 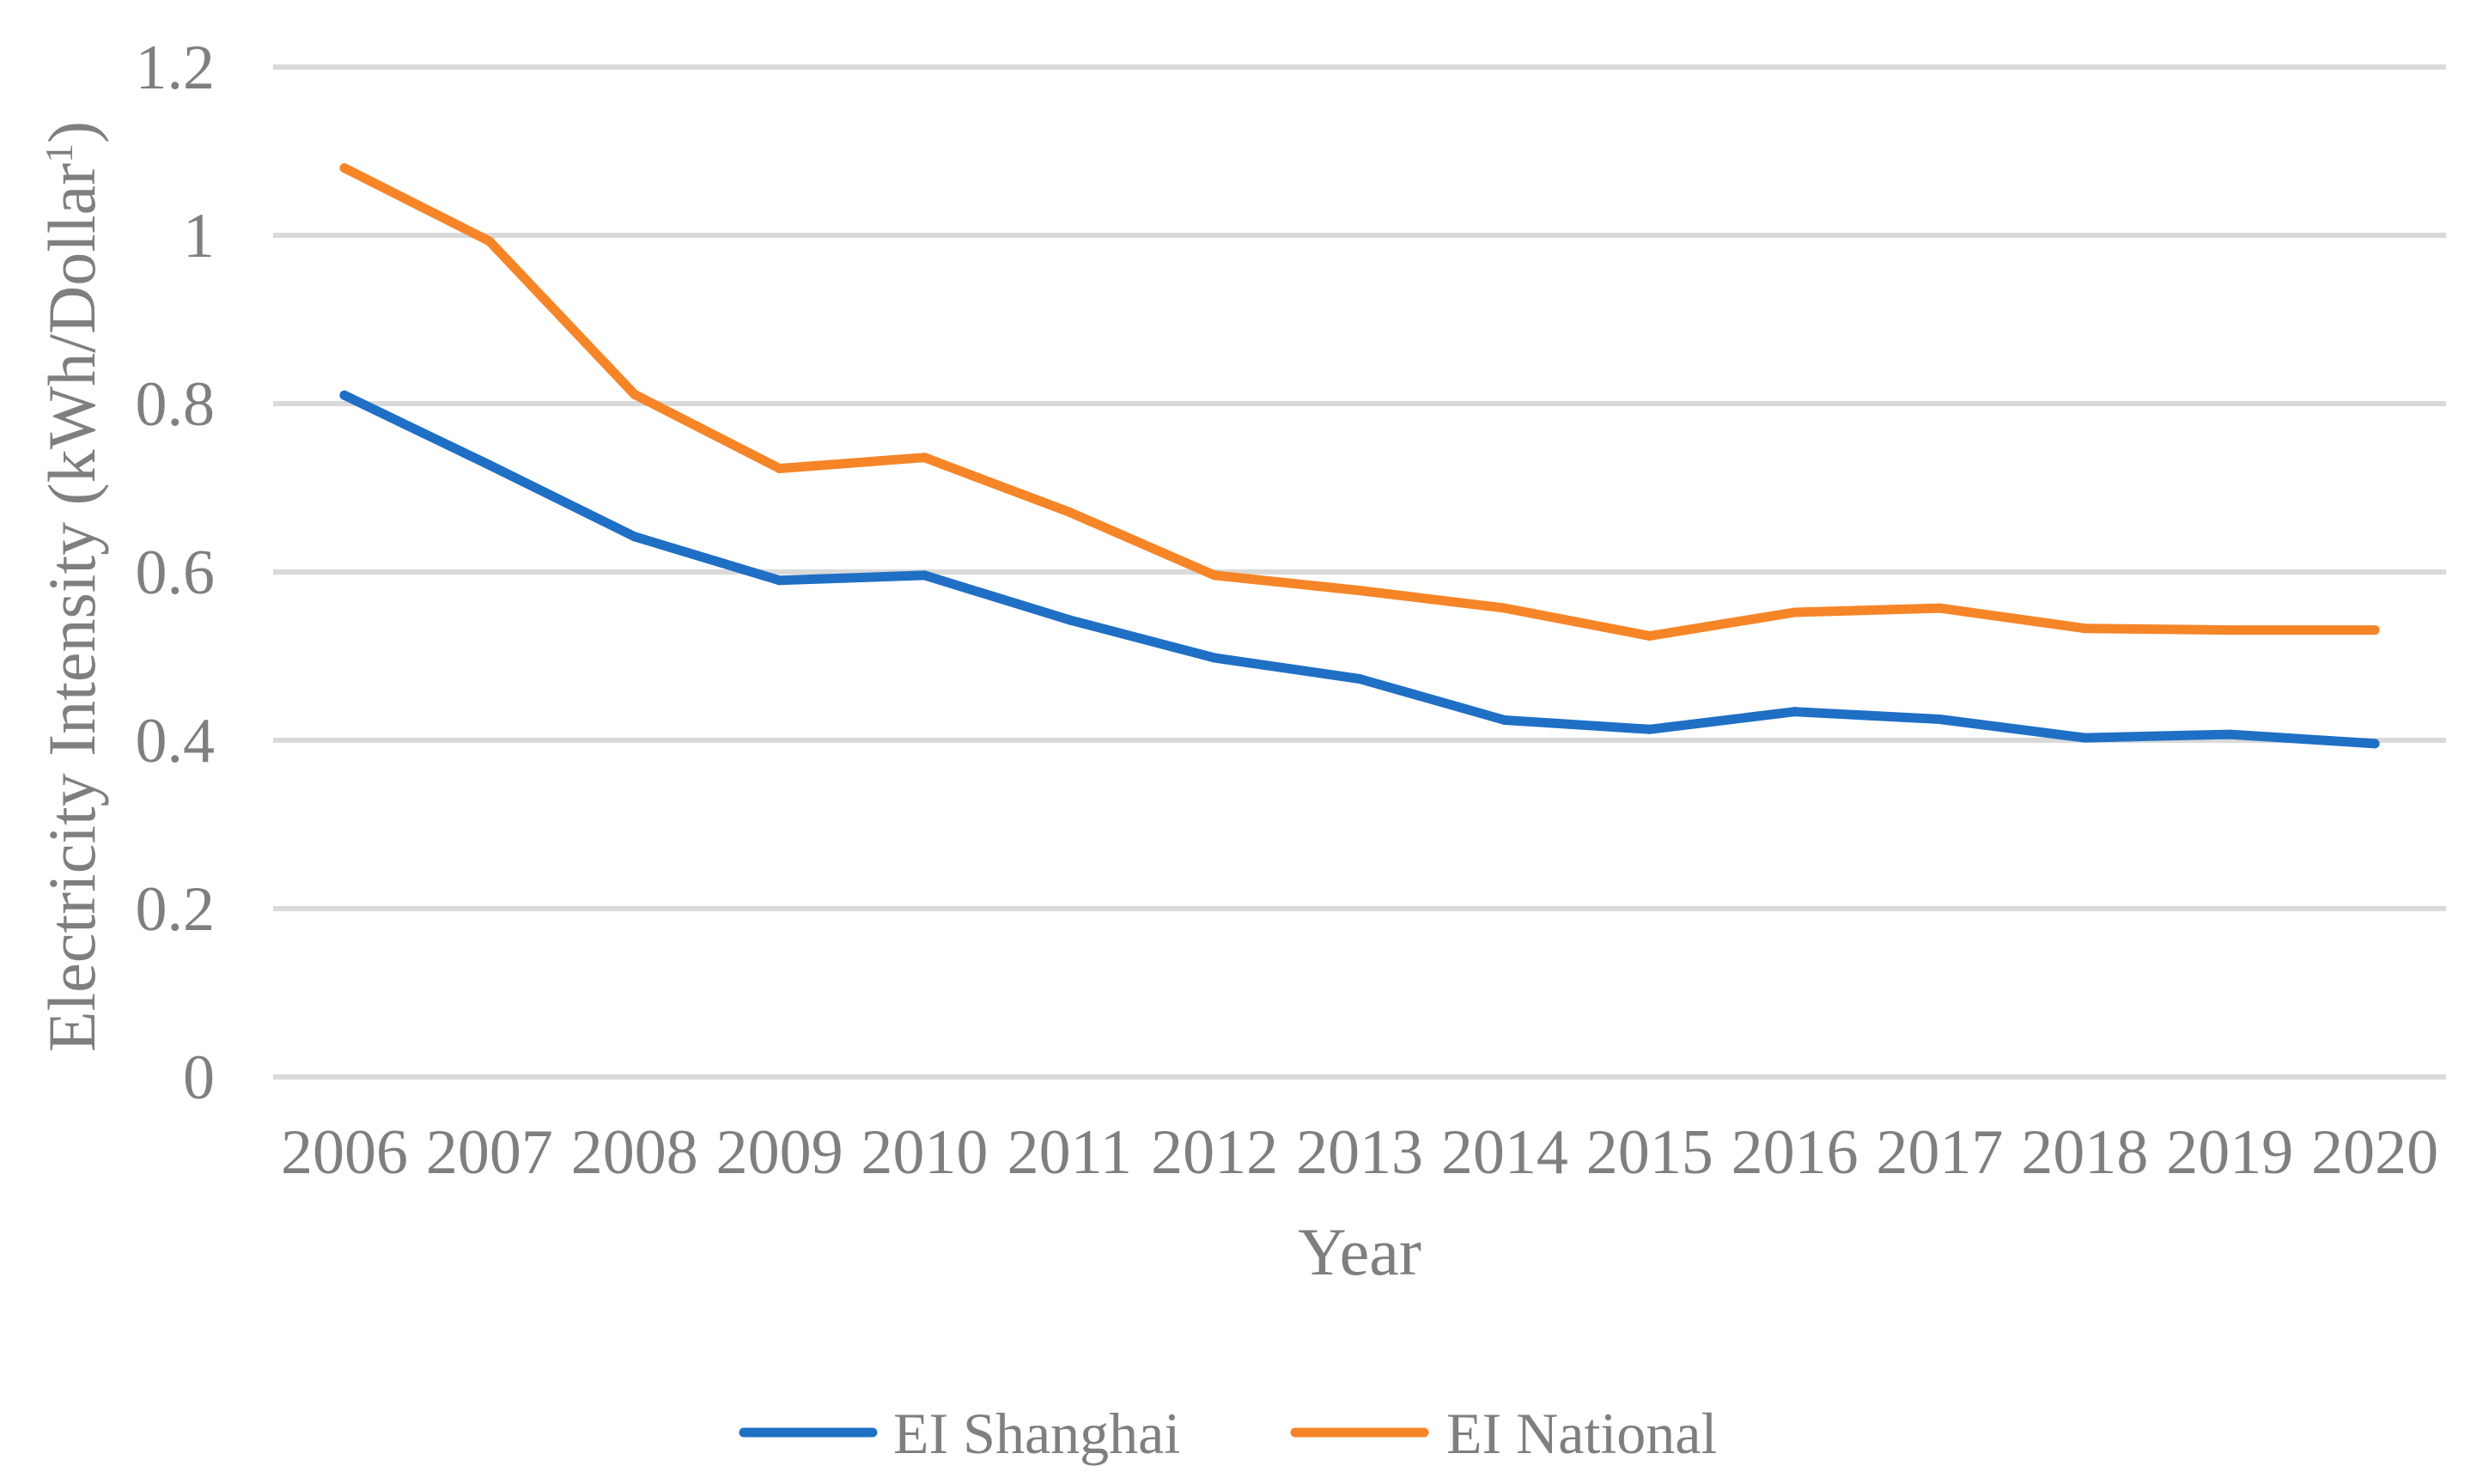 What do you see at coordinates (2085, 1152) in the screenshot?
I see `x-tick-label: 2018` at bounding box center [2085, 1152].